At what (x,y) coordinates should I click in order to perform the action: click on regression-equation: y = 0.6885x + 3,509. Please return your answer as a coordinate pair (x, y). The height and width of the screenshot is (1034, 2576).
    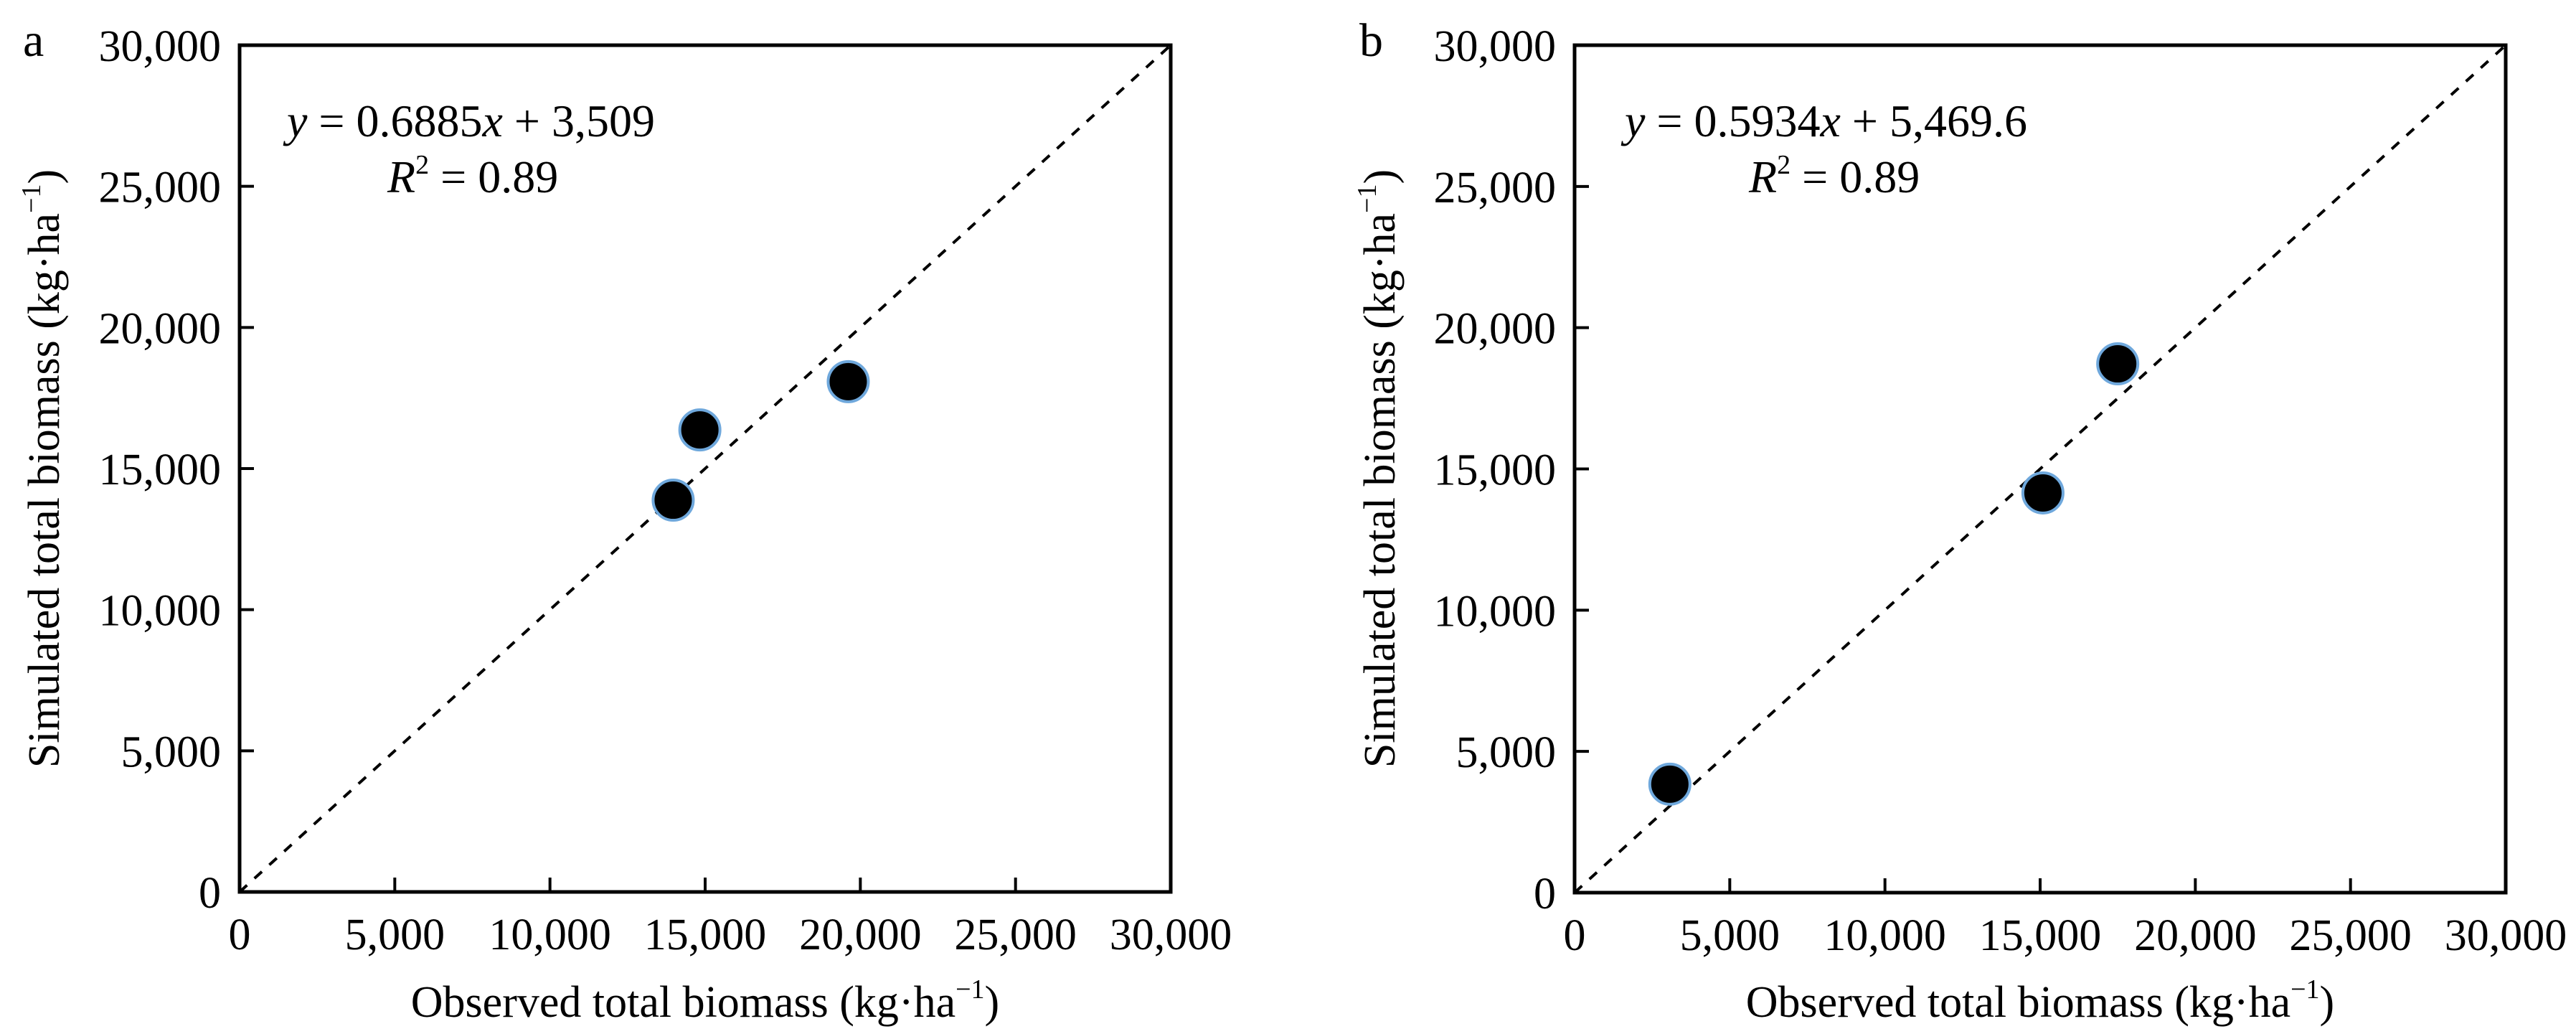
    Looking at the image, I should click on (469, 120).